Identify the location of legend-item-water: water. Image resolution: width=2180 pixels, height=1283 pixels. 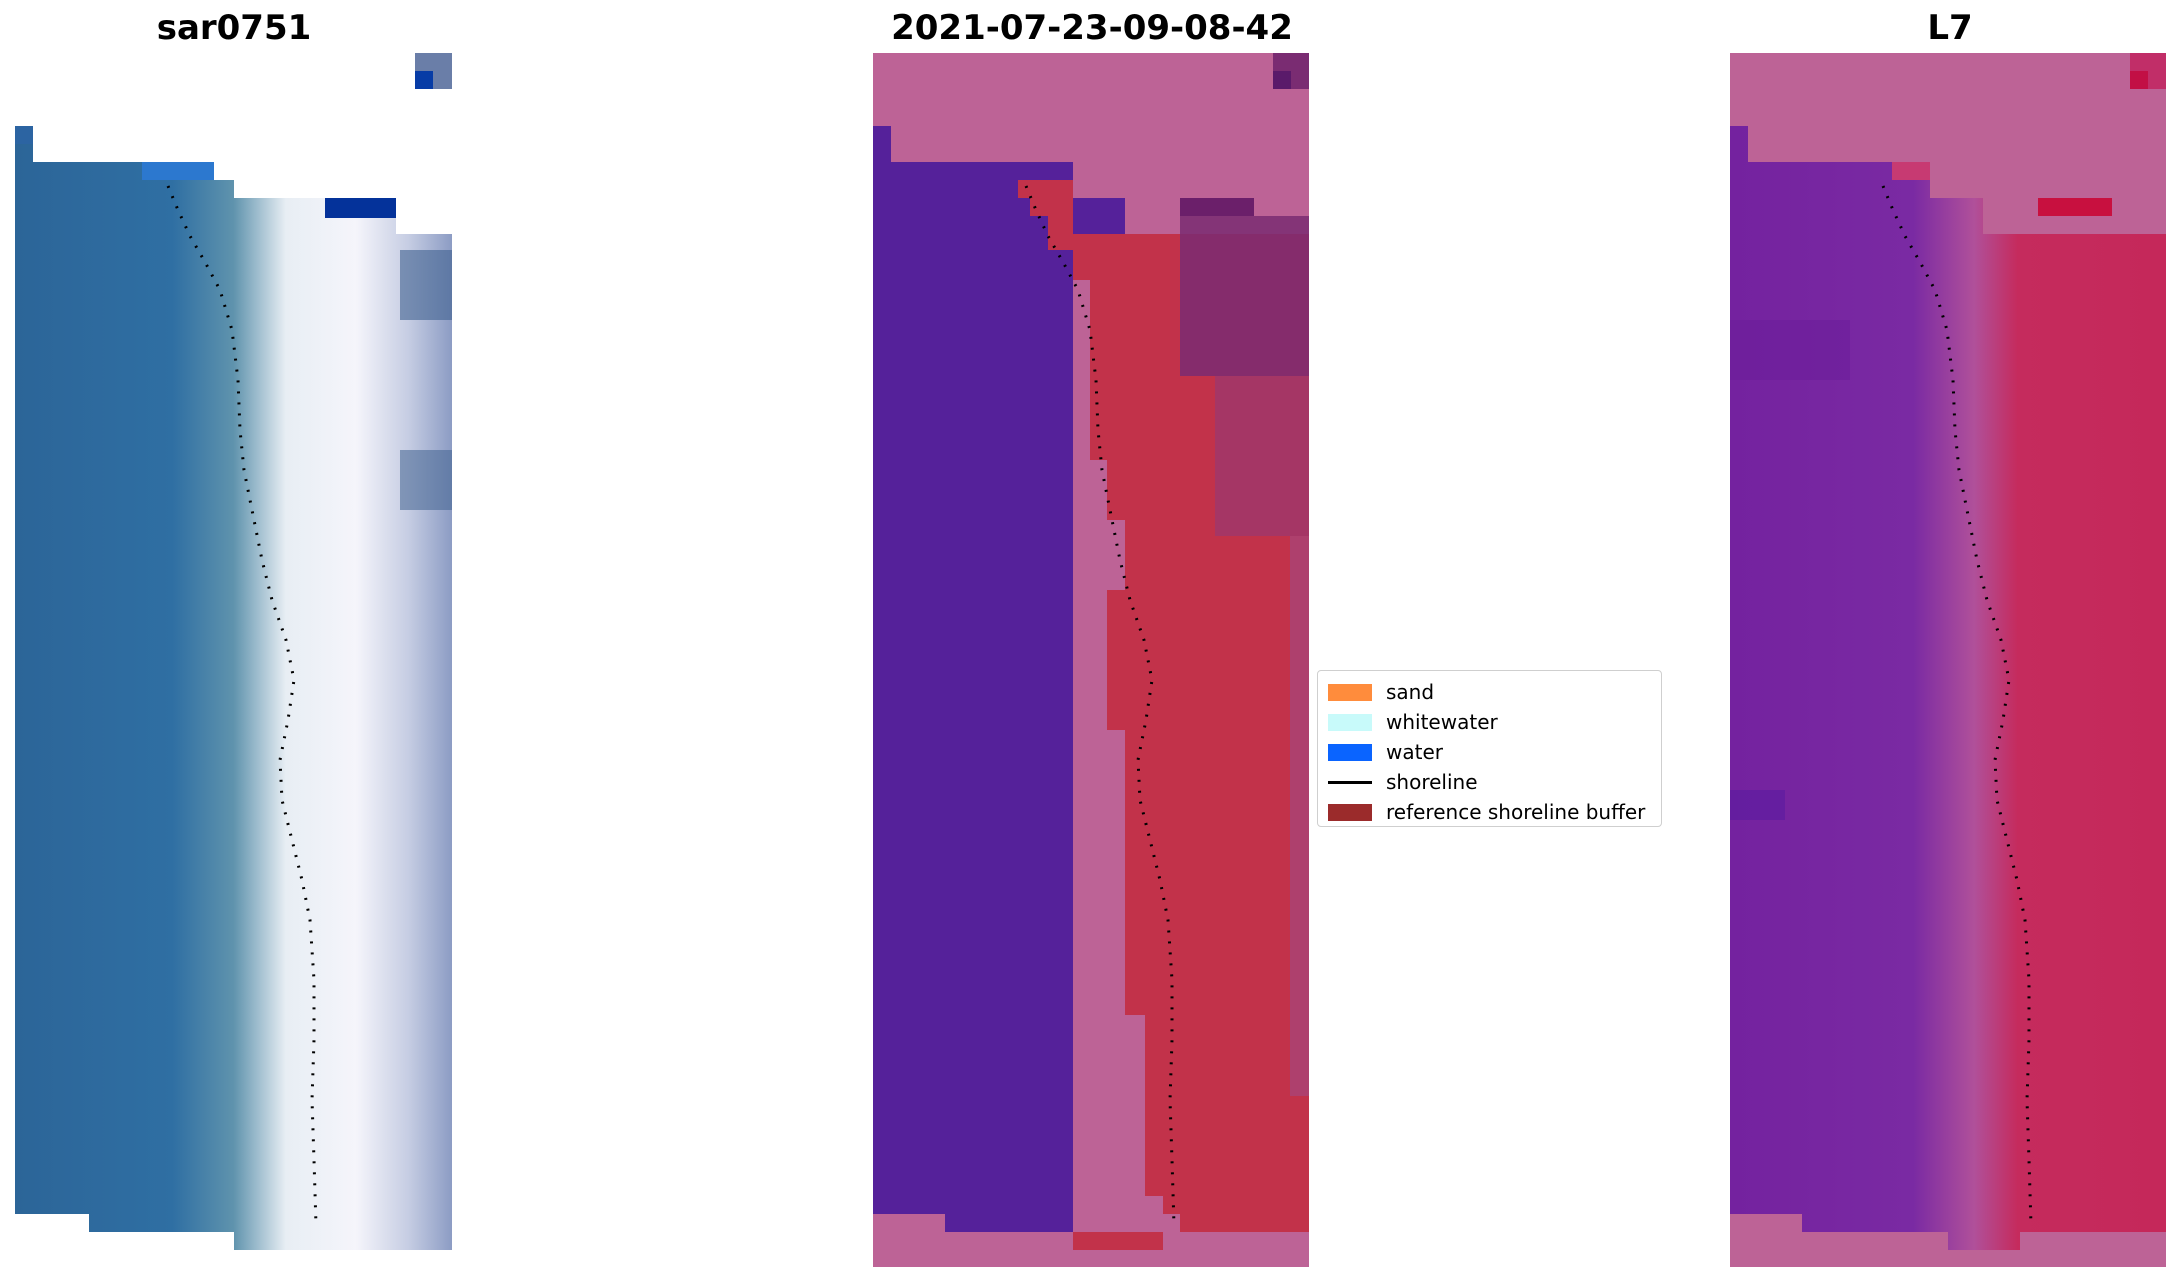
(1489, 752).